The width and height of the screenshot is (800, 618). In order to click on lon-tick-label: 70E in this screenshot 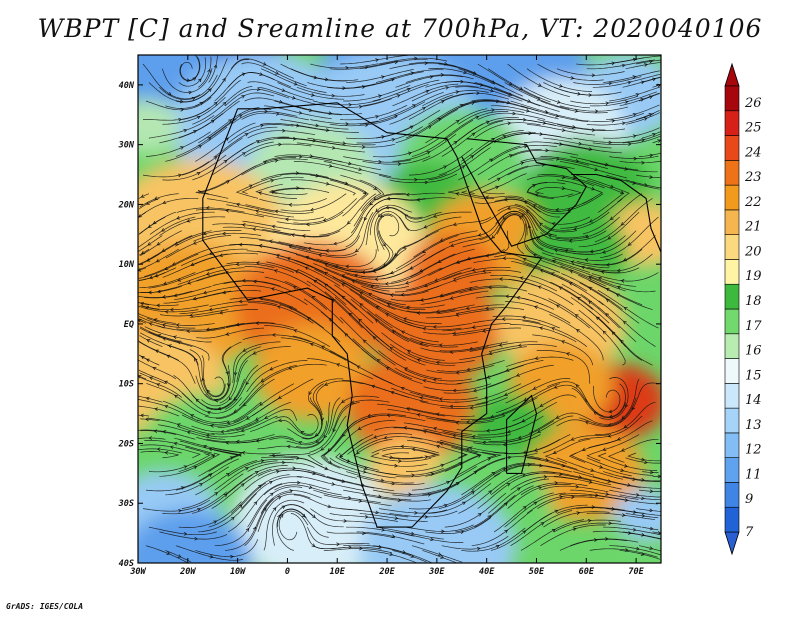, I will do `click(636, 572)`.